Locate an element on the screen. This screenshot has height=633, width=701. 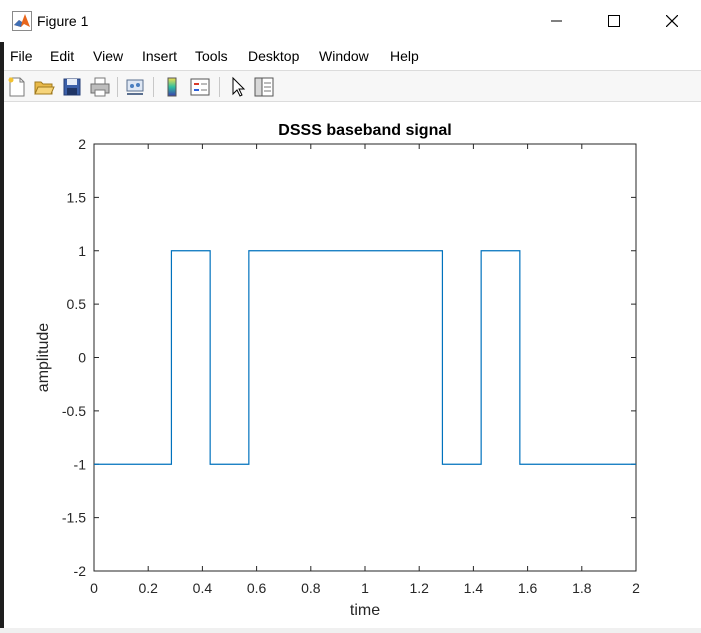
close-icon is located at coordinates (672, 21).